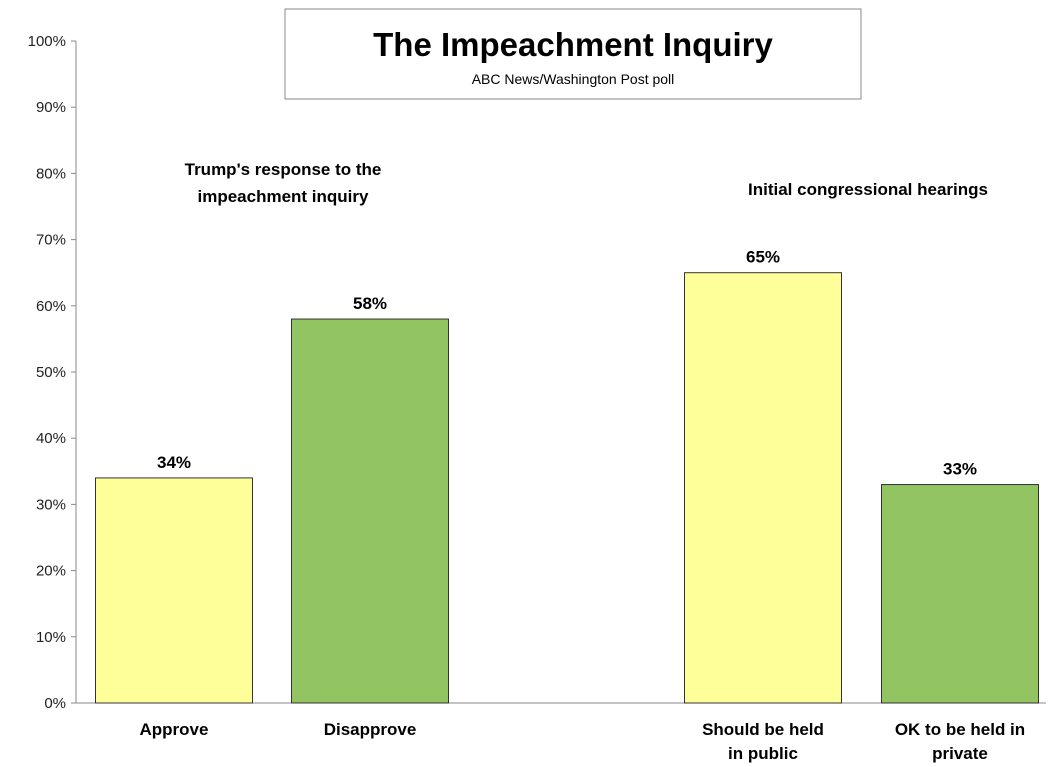  Describe the element at coordinates (960, 729) in the screenshot. I see `x-tick-label: OK to be held in` at that location.